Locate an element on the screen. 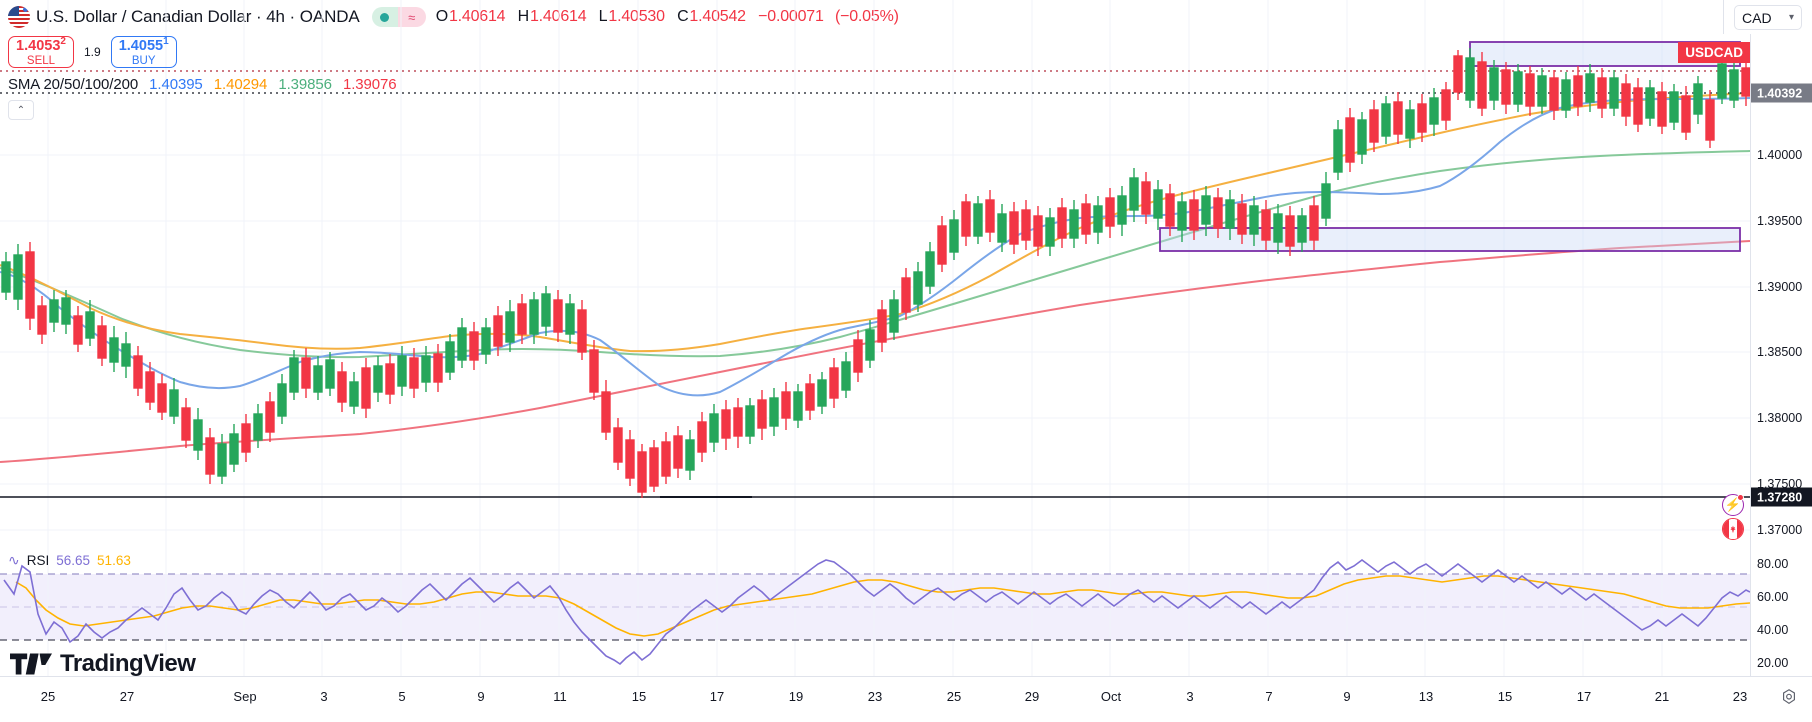  buy-button: 1.40551 BUY is located at coordinates (143, 51).